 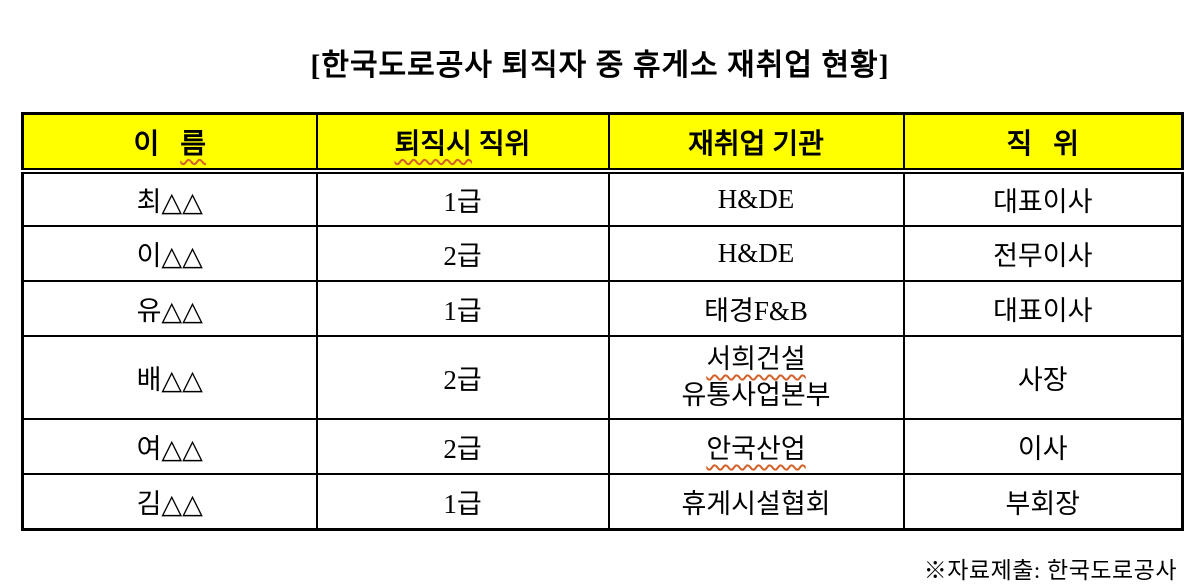 I want to click on cell-name: 이△△, so click(x=169, y=253).